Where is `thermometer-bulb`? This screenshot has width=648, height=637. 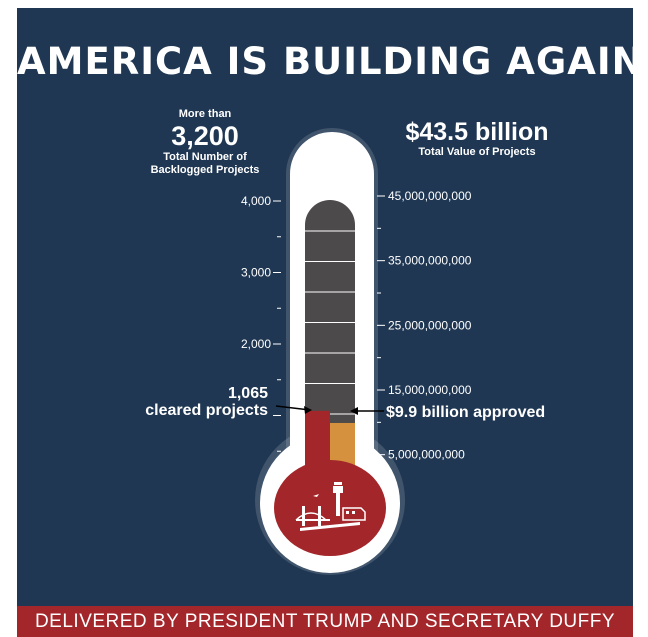 thermometer-bulb is located at coordinates (330, 508).